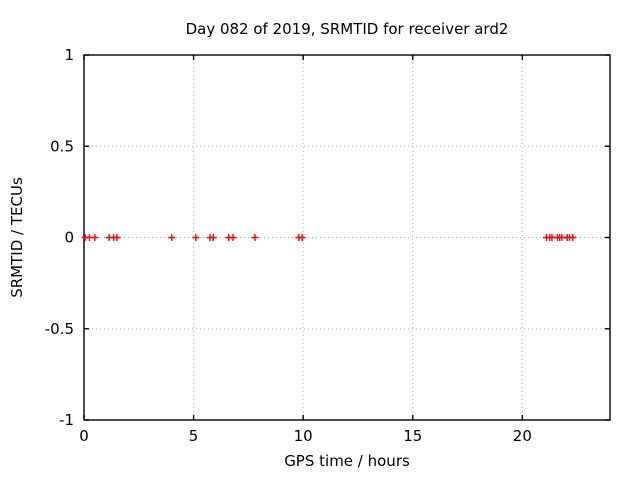 Image resolution: width=640 pixels, height=480 pixels. What do you see at coordinates (194, 436) in the screenshot?
I see `x-tick-label: 5` at bounding box center [194, 436].